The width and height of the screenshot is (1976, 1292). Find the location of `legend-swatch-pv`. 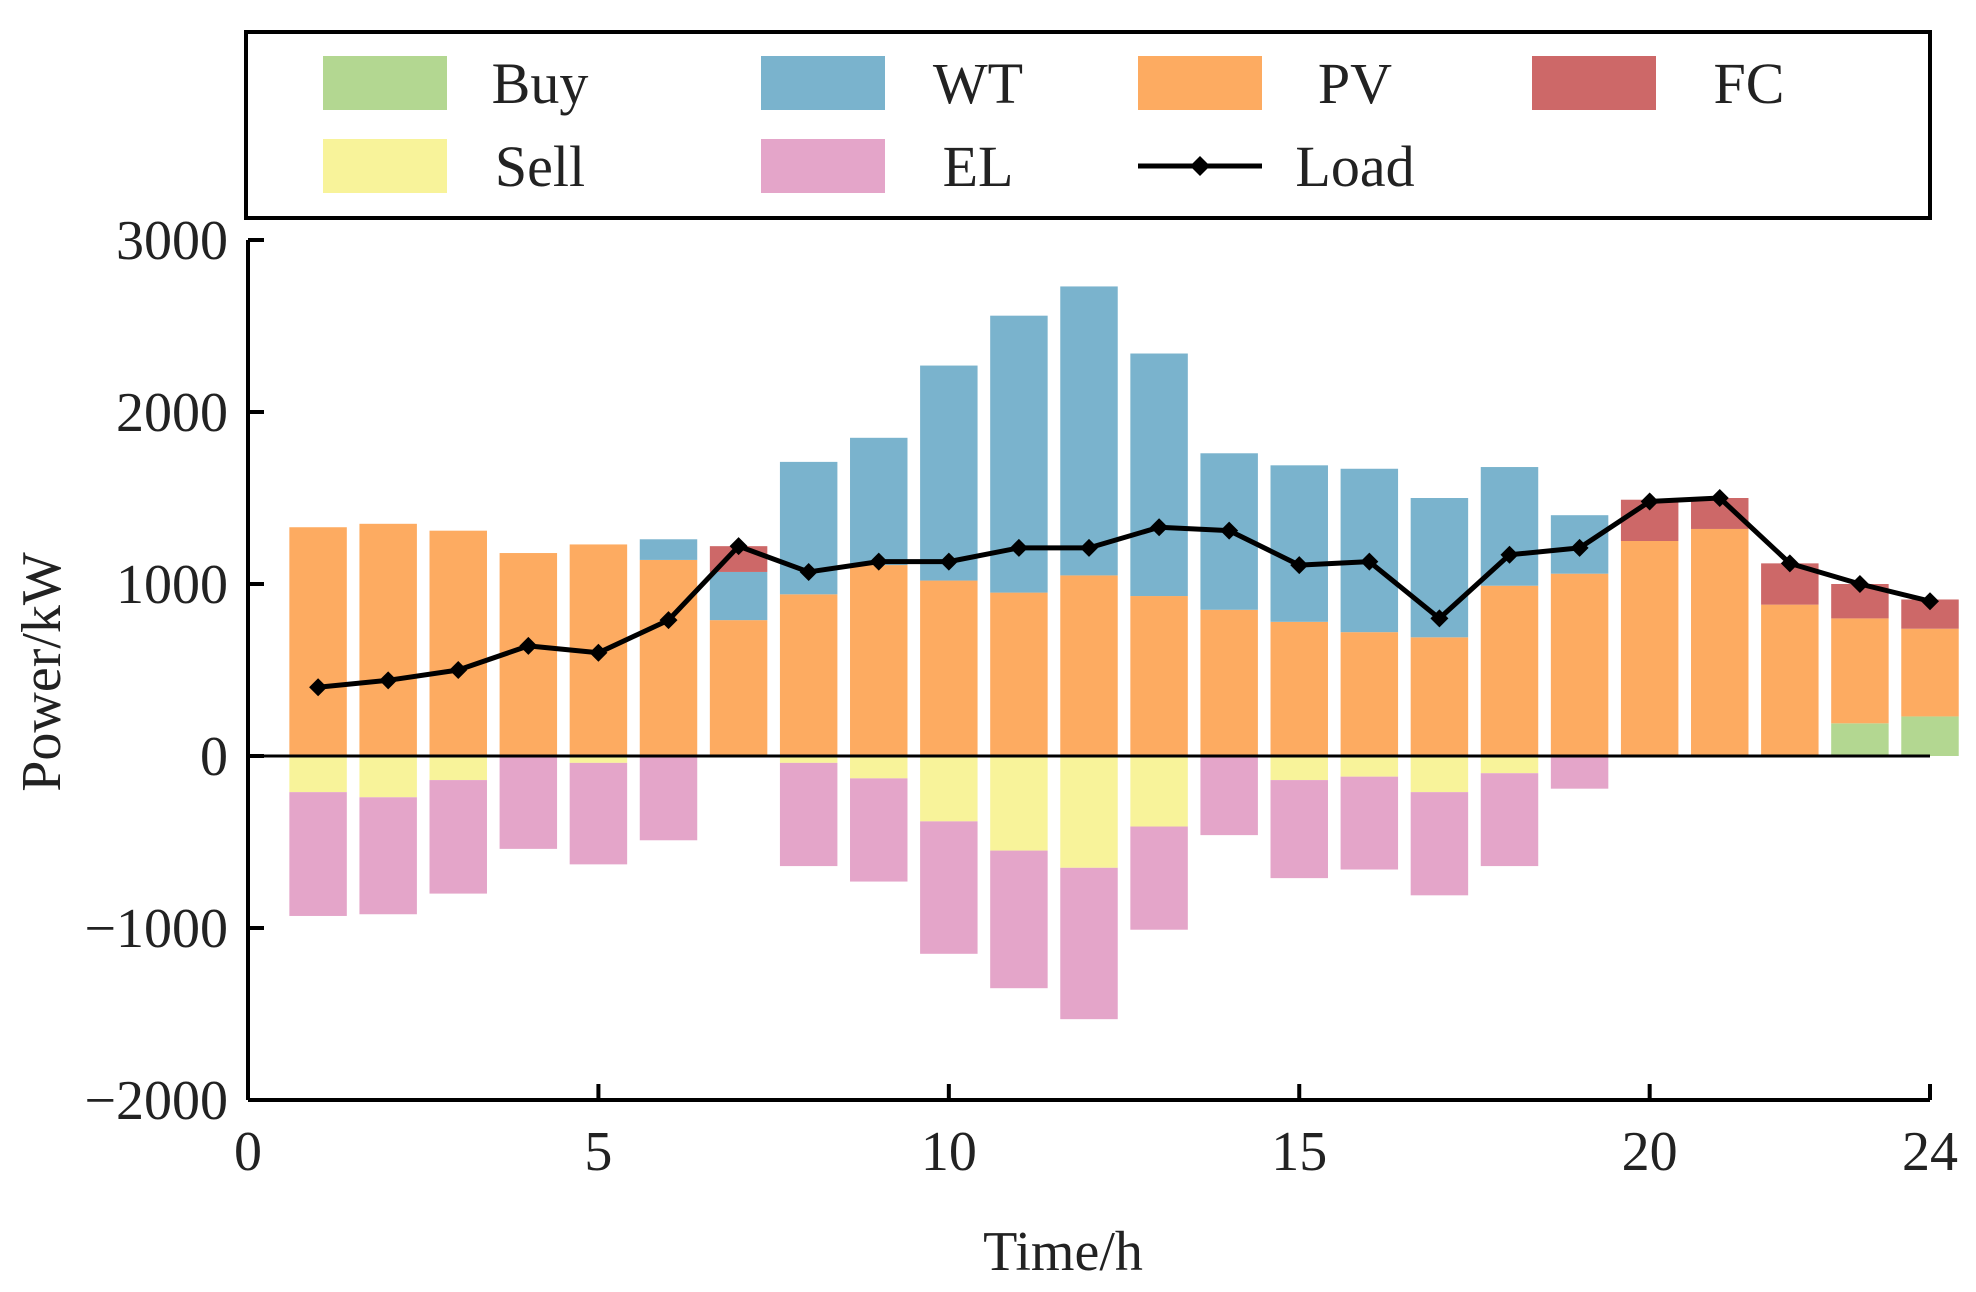

legend-swatch-pv is located at coordinates (1200, 83).